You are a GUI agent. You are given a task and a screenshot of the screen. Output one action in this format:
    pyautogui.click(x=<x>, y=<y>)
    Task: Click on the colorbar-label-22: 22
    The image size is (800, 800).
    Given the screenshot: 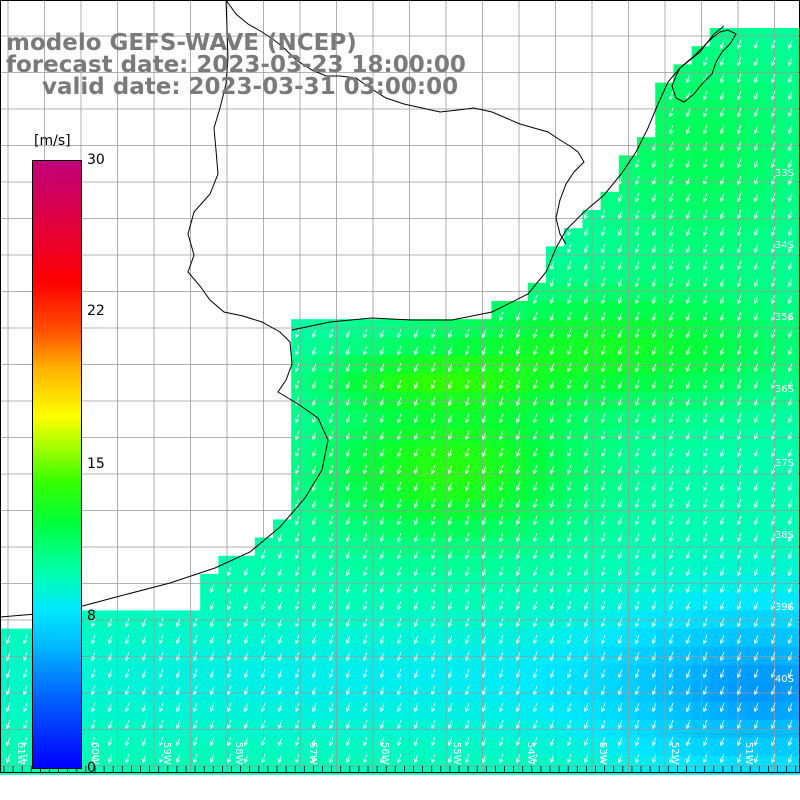 What is the action you would take?
    pyautogui.click(x=96, y=311)
    